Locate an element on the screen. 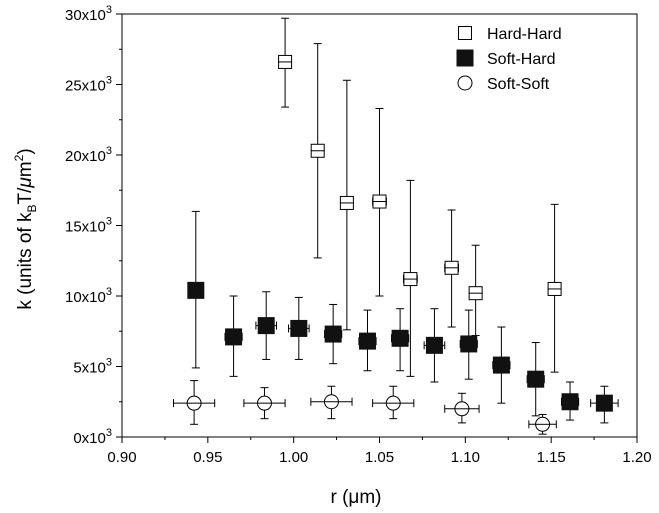 Image resolution: width=659 pixels, height=513 pixels. legend-label: Soft-Hard is located at coordinates (521, 59).